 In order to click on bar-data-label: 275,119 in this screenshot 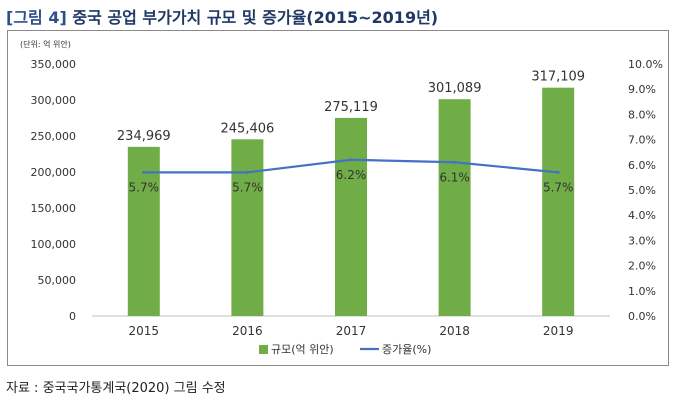, I will do `click(351, 107)`.